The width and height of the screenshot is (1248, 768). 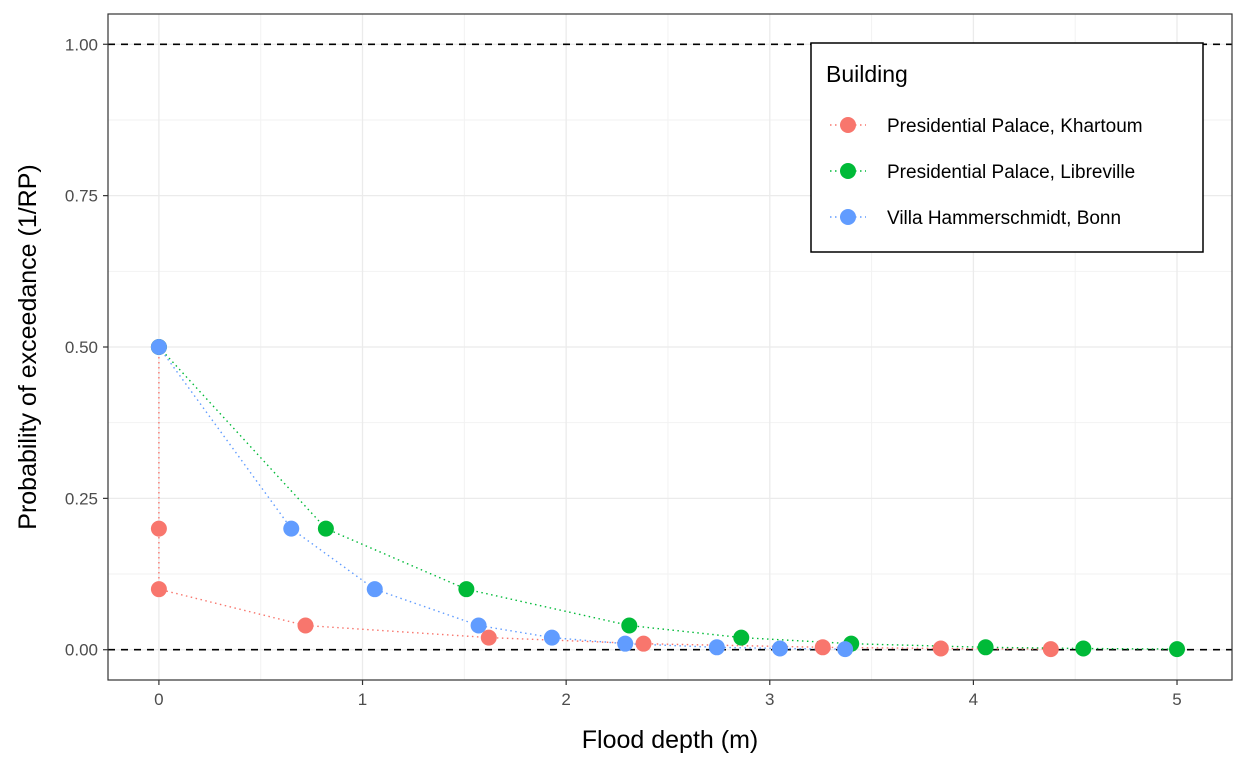 What do you see at coordinates (81, 347) in the screenshot?
I see `y-tick-label: 0.50` at bounding box center [81, 347].